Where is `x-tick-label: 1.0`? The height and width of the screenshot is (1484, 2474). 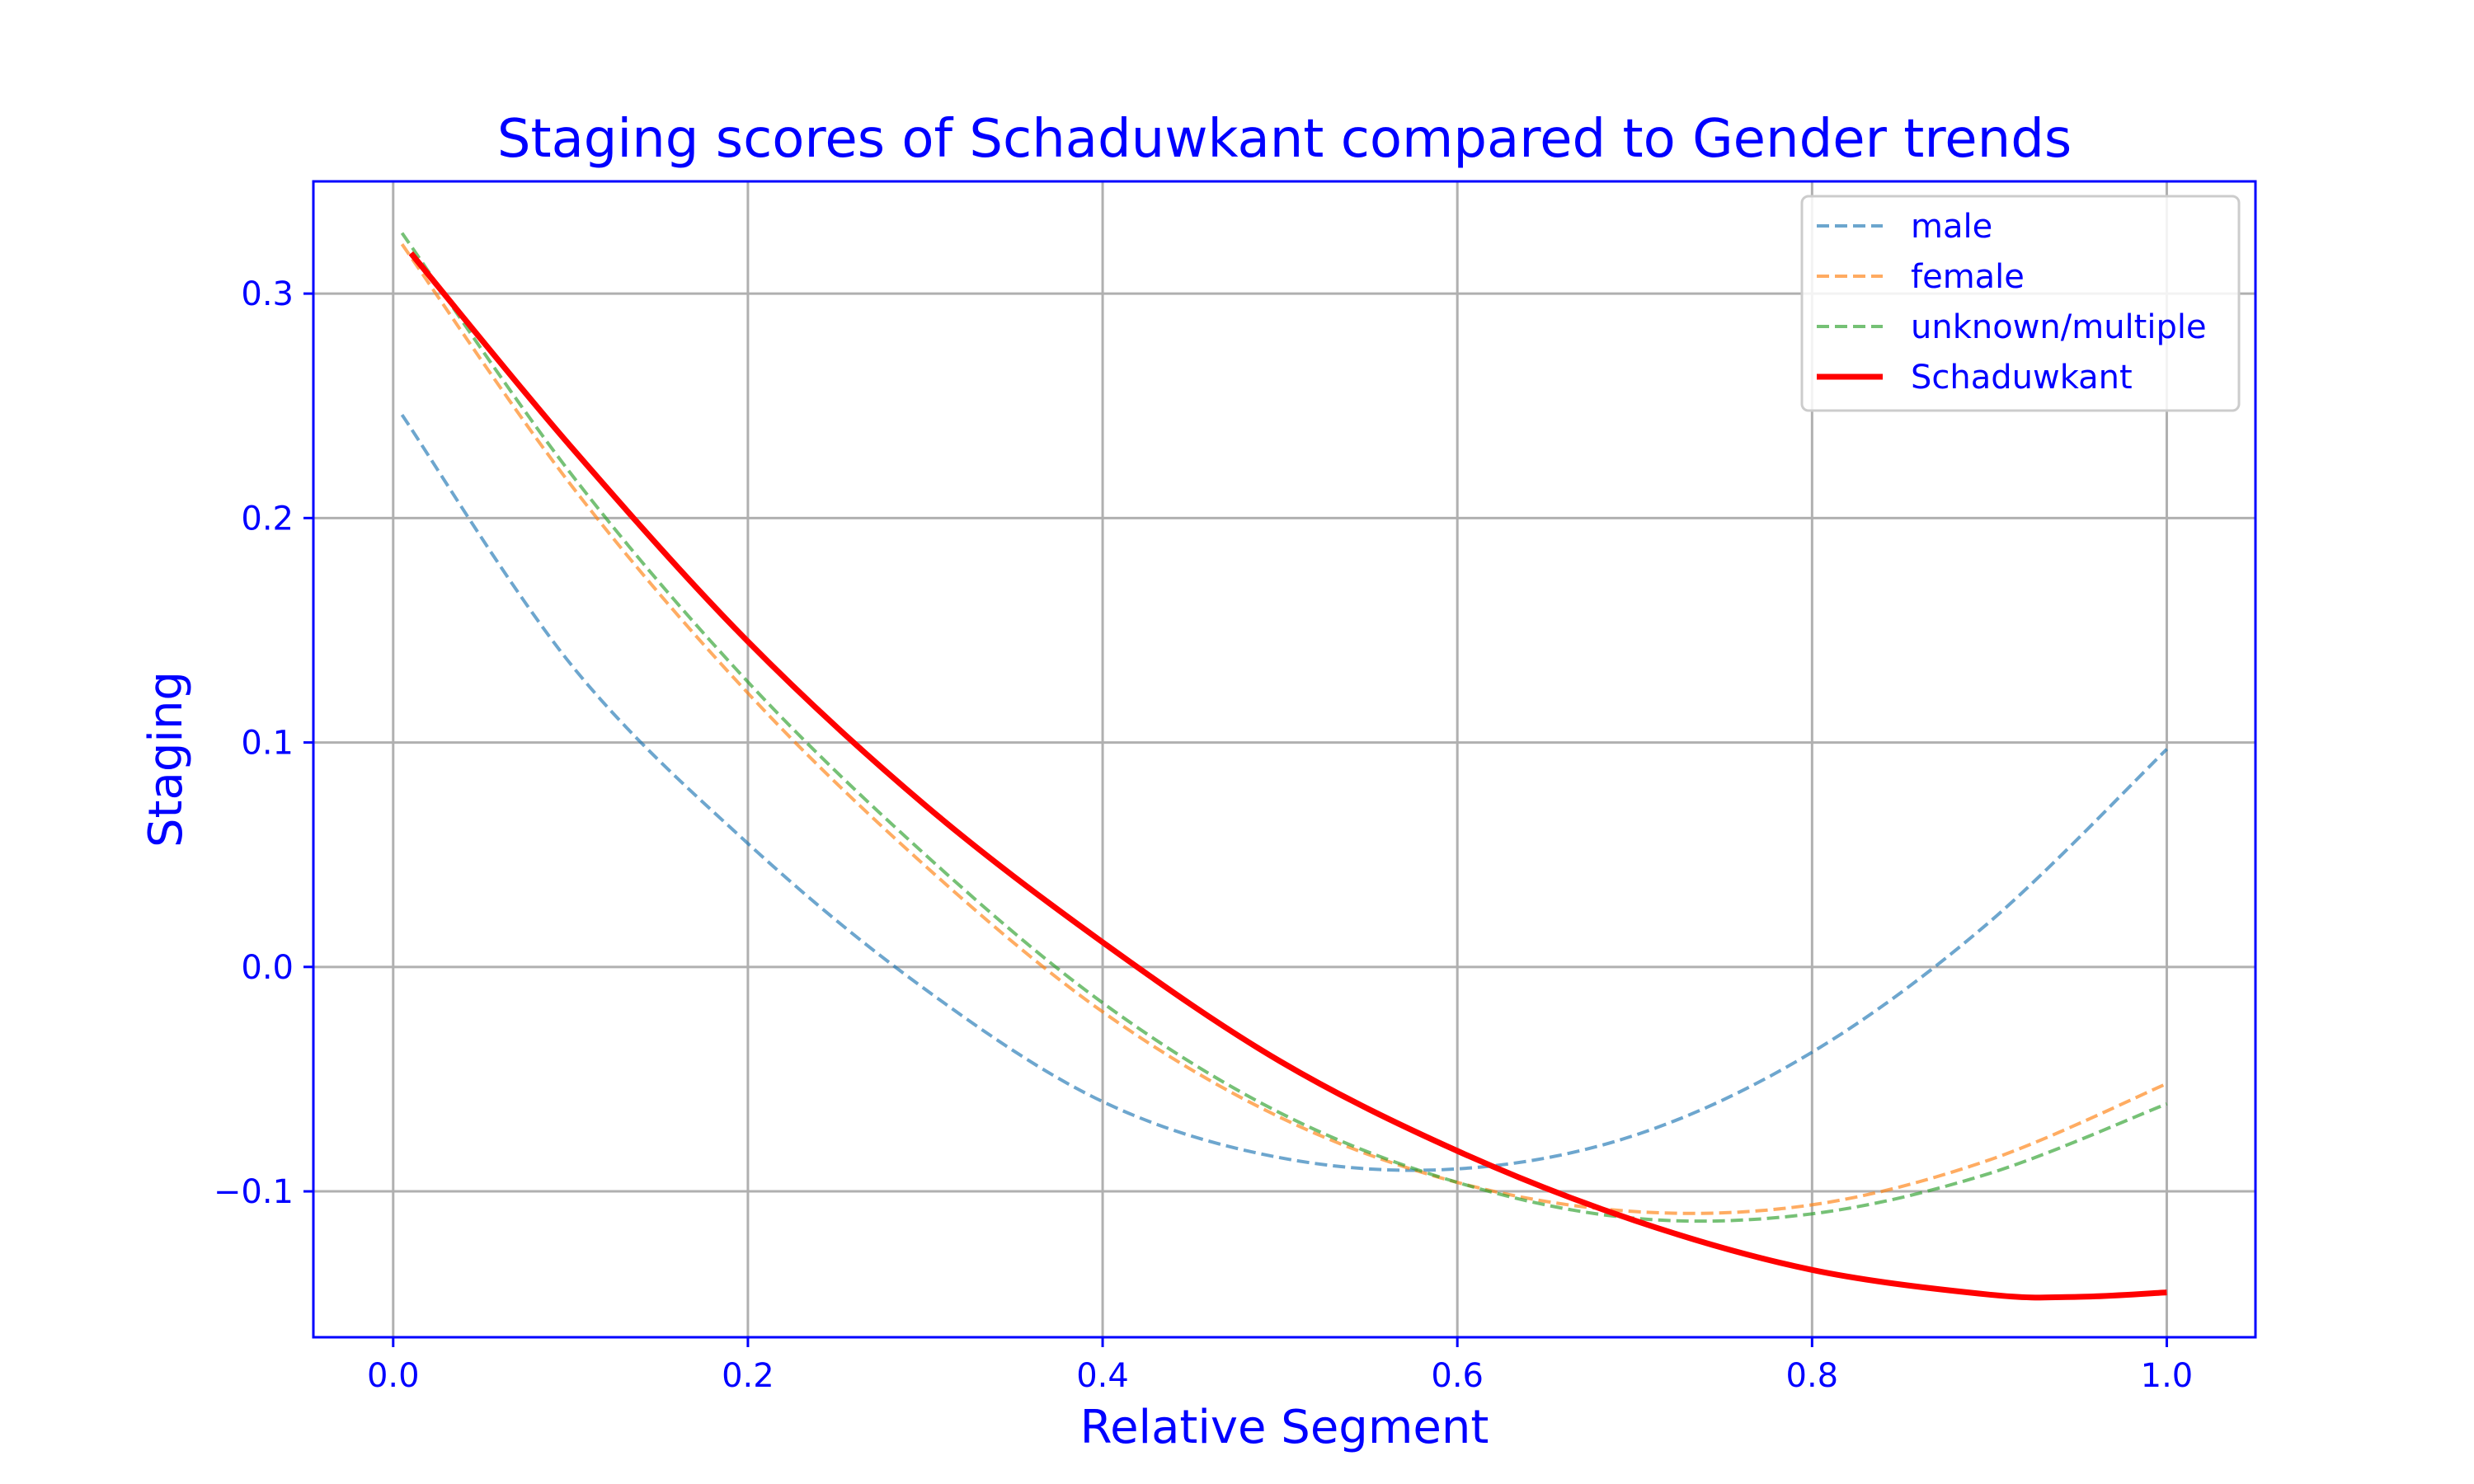 x-tick-label: 1.0 is located at coordinates (2167, 1376).